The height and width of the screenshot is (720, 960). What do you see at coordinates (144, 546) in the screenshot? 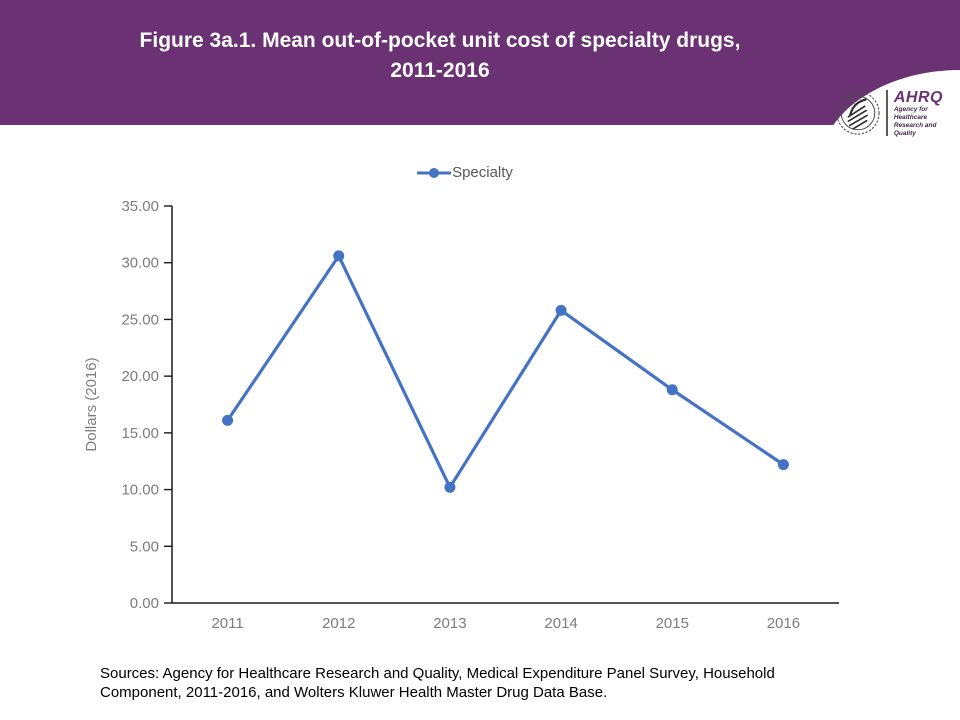
I see `y-tick-label: 5.00` at bounding box center [144, 546].